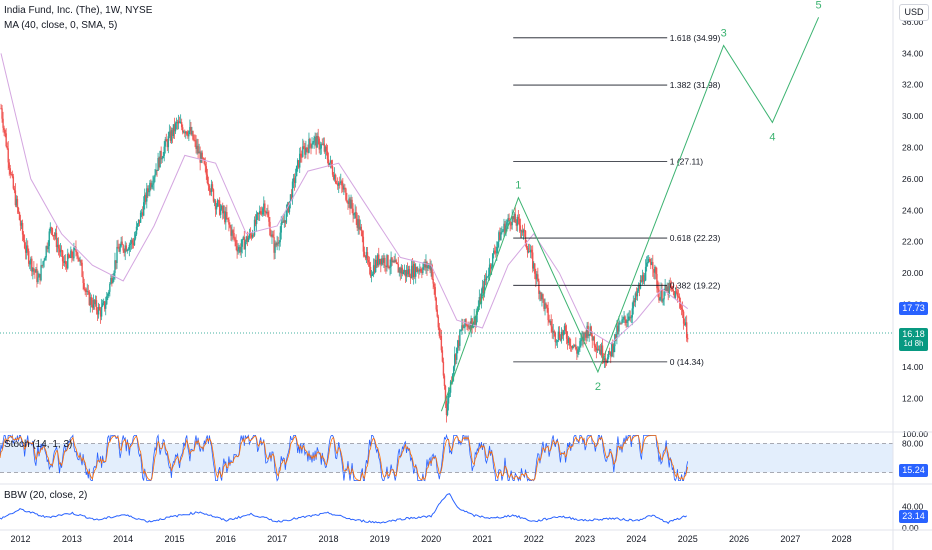 The width and height of the screenshot is (932, 550). I want to click on wave-label-1: 1, so click(518, 186).